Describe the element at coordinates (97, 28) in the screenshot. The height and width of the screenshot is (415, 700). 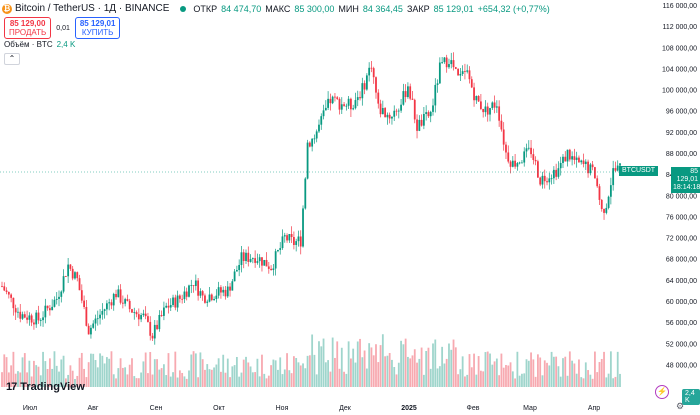
I see `buy-button: 85 129,01 КУПИТЬ` at that location.